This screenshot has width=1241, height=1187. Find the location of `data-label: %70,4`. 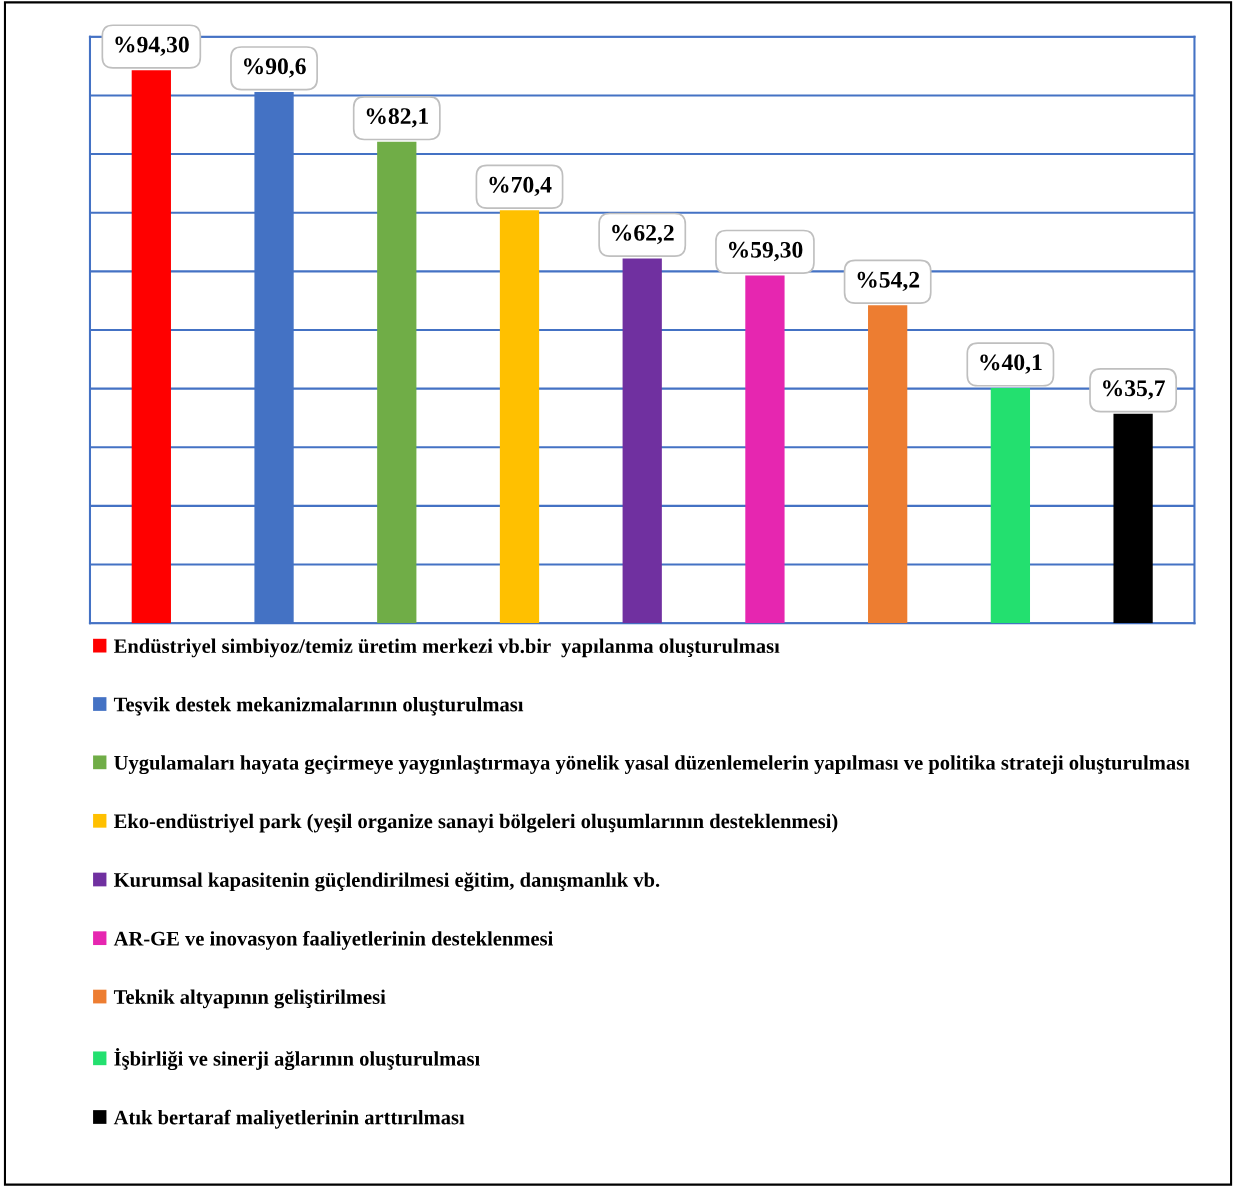

data-label: %70,4 is located at coordinates (520, 186).